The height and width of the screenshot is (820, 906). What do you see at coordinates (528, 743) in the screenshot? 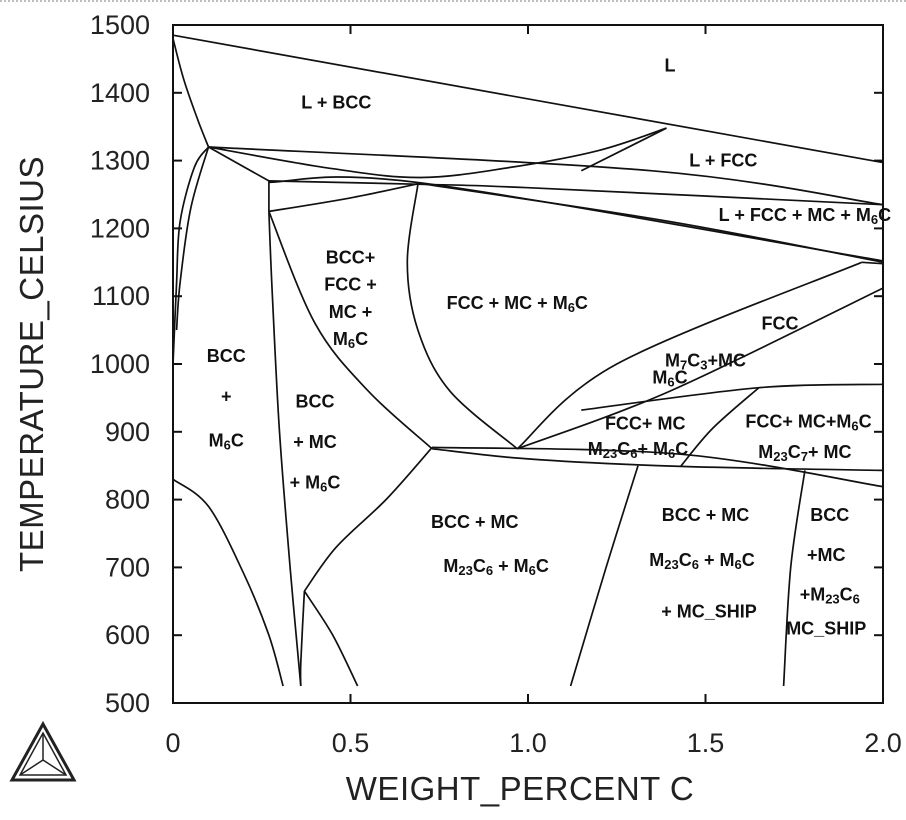
I see `x-tick-label: 1.0` at bounding box center [528, 743].